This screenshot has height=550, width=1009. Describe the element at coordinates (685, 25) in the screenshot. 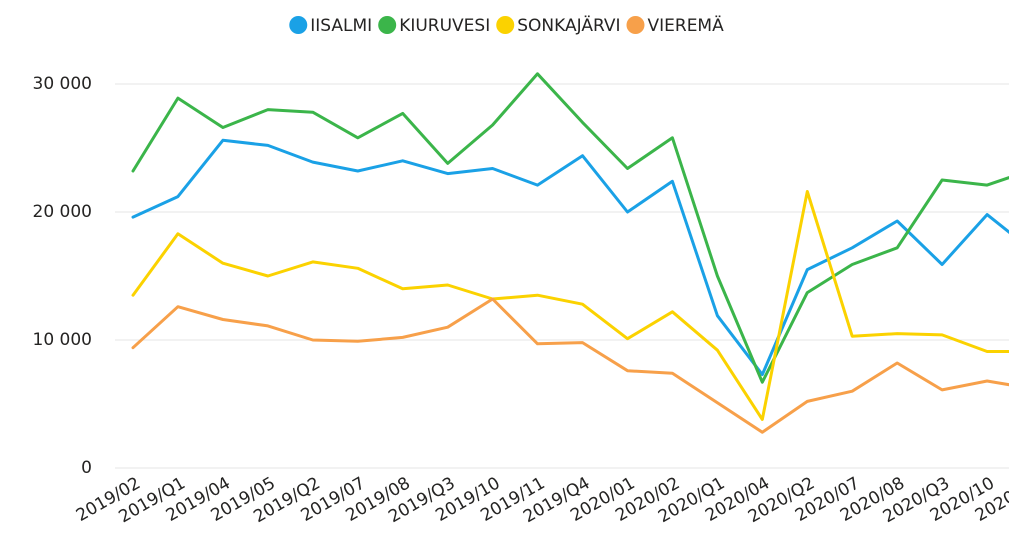

I see `legend-label: VIEREMÄ` at that location.